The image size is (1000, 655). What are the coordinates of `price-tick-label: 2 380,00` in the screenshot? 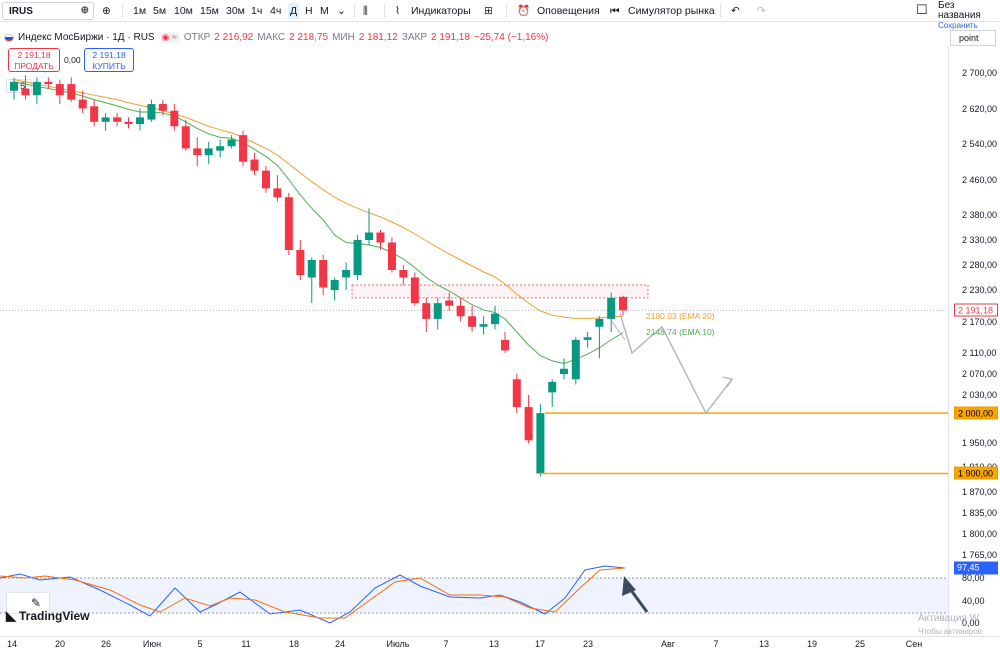 It's located at (980, 215).